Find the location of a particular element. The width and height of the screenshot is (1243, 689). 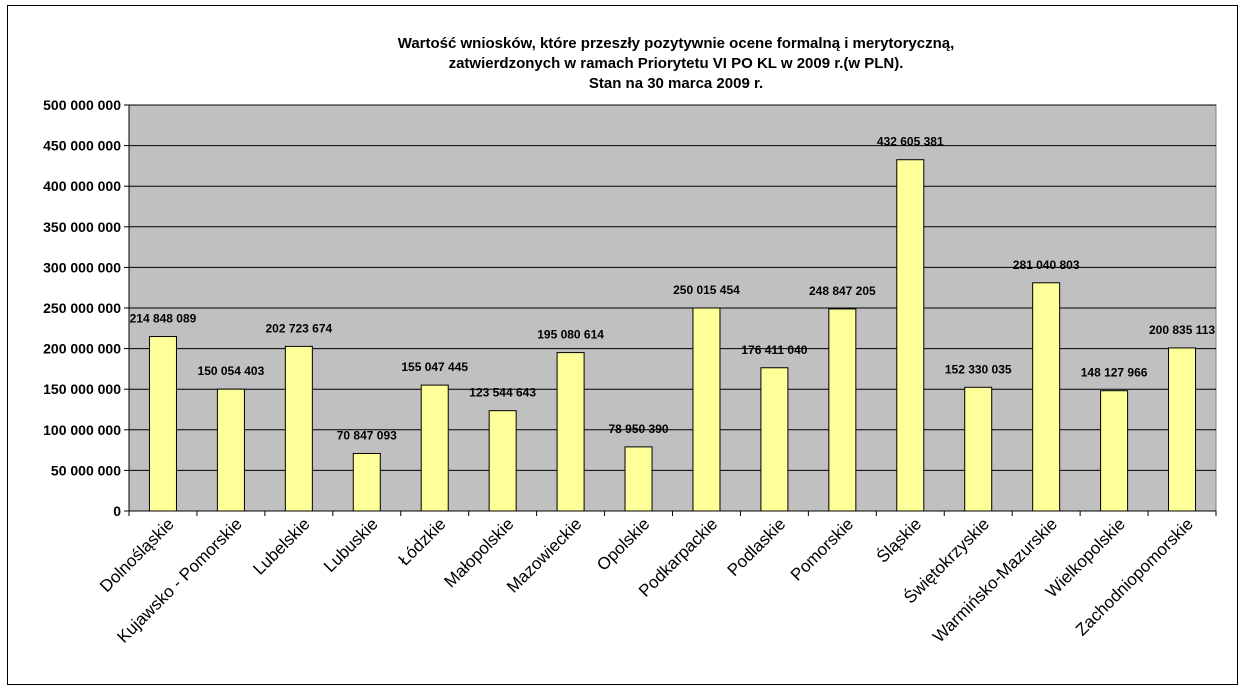

y-tick-label: 300 000 000 is located at coordinates (82, 267).